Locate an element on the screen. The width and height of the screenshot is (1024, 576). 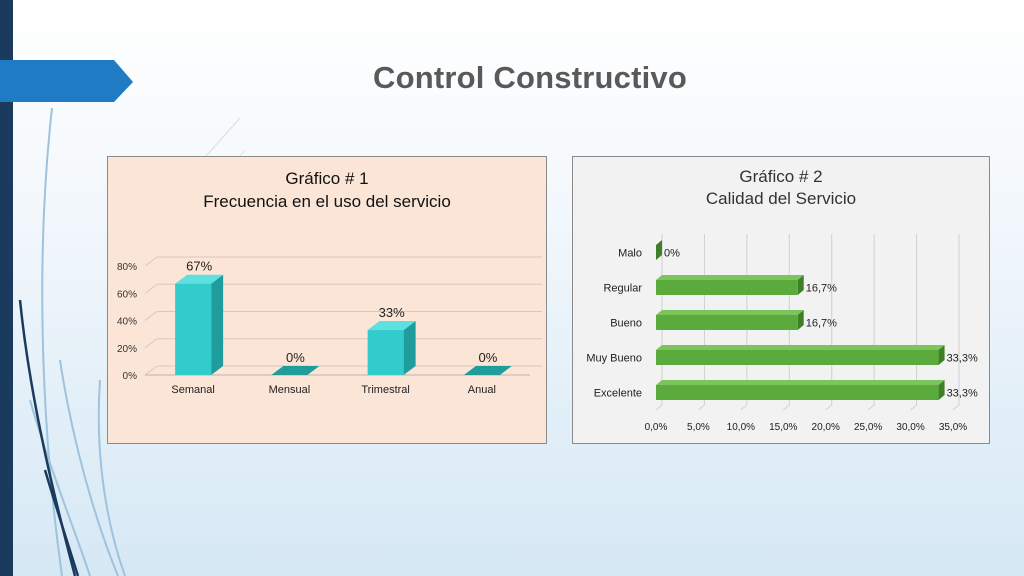
chart2-xtick-label: 35,0% is located at coordinates (953, 427).